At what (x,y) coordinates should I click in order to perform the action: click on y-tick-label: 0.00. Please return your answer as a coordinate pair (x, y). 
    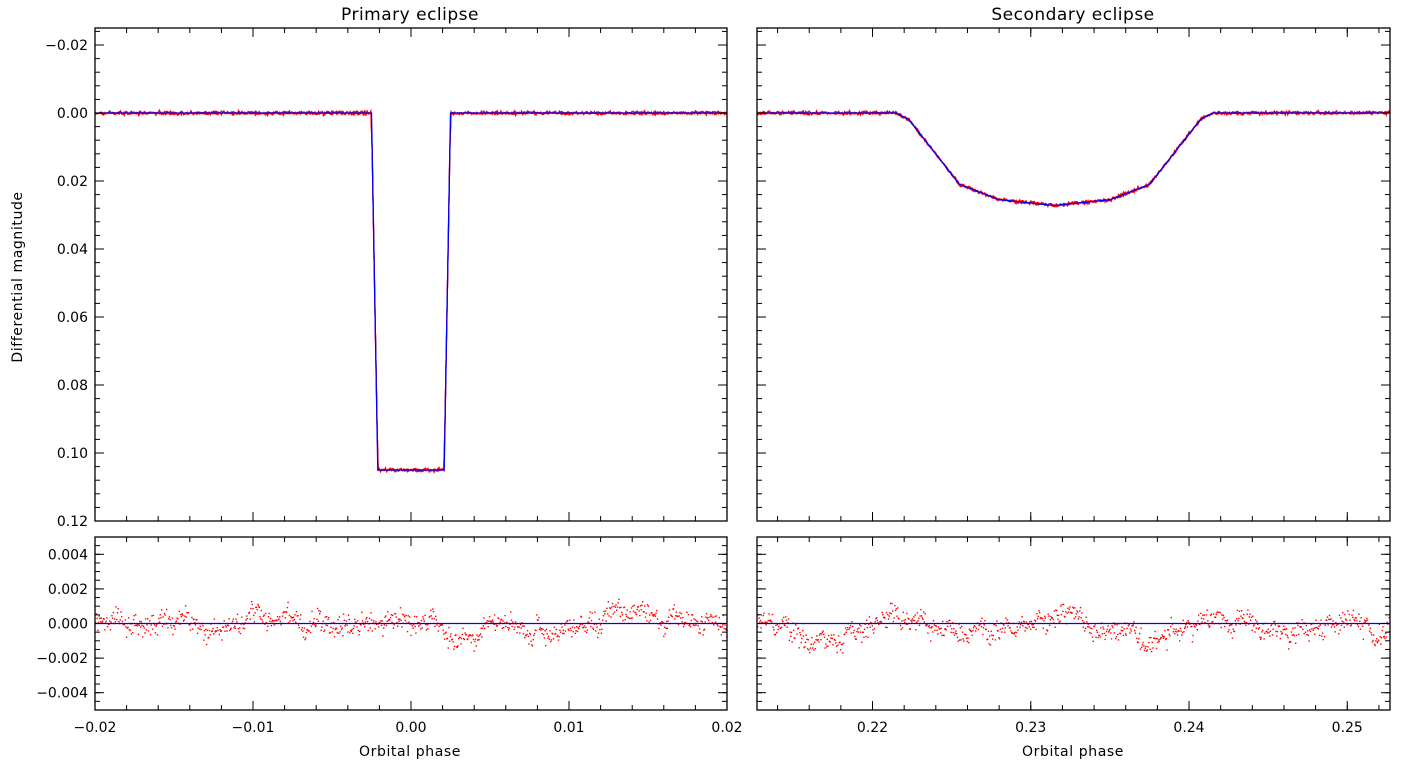
    Looking at the image, I should click on (72, 114).